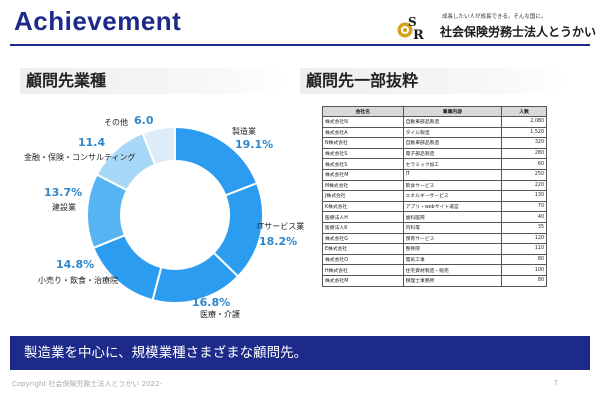 The width and height of the screenshot is (600, 400). Describe the element at coordinates (524, 185) in the screenshot. I see `headcount-cell: 220` at that location.